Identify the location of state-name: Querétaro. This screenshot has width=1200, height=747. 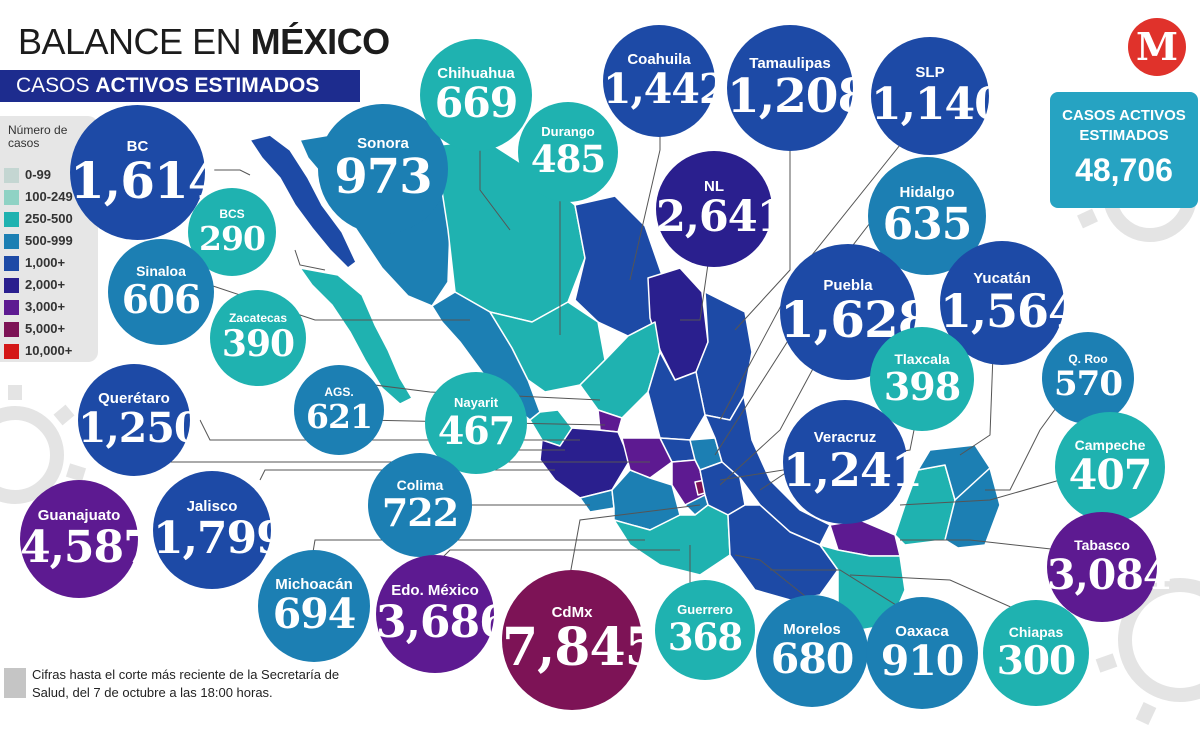
(134, 398).